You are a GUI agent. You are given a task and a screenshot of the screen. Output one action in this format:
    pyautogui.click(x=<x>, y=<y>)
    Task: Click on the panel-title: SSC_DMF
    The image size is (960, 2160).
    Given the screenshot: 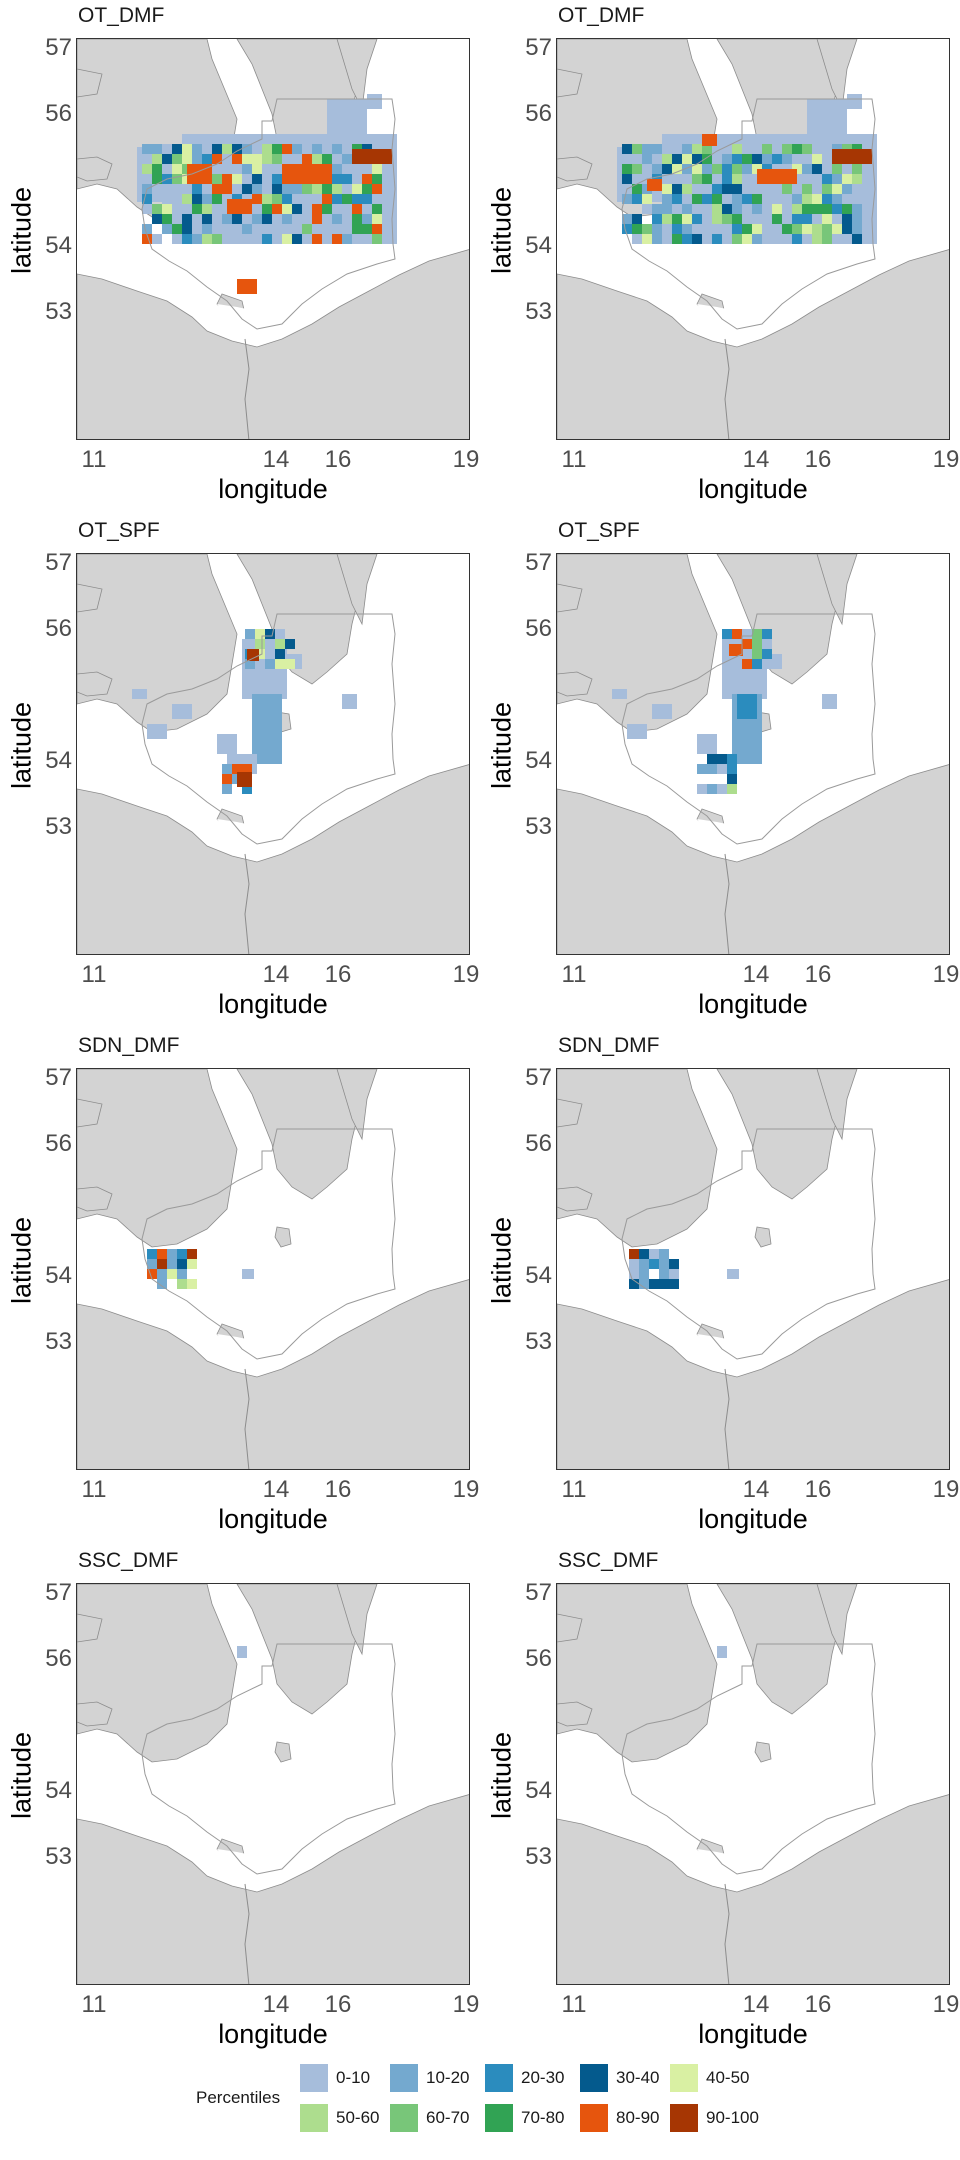 What is the action you would take?
    pyautogui.click(x=608, y=1560)
    